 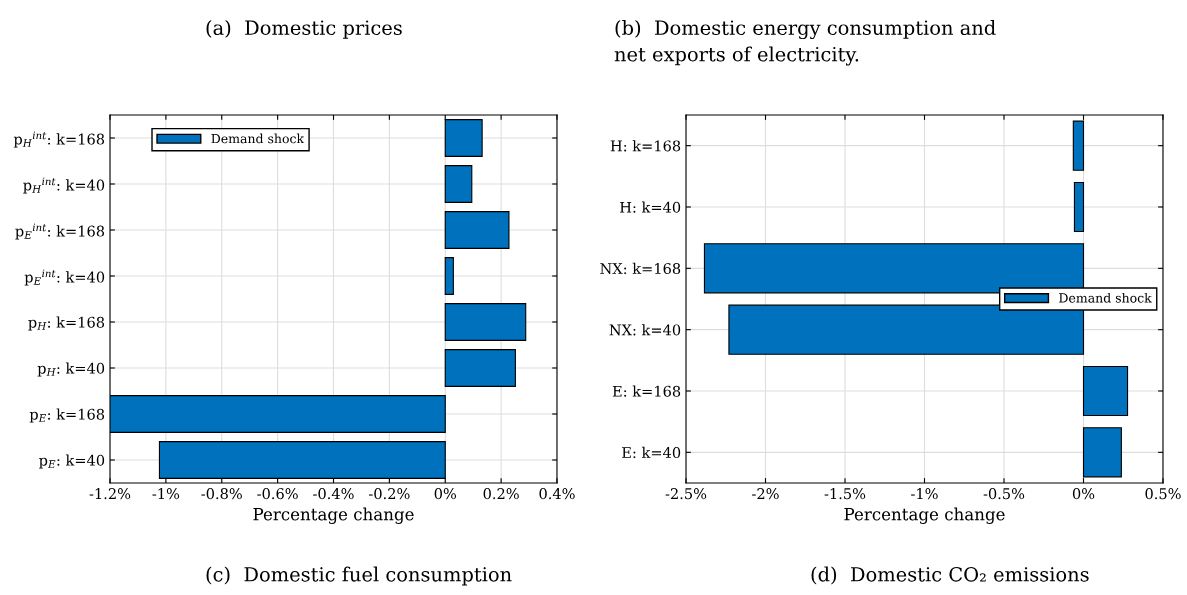 I want to click on x-tick-label: 0.2%, so click(x=501, y=494).